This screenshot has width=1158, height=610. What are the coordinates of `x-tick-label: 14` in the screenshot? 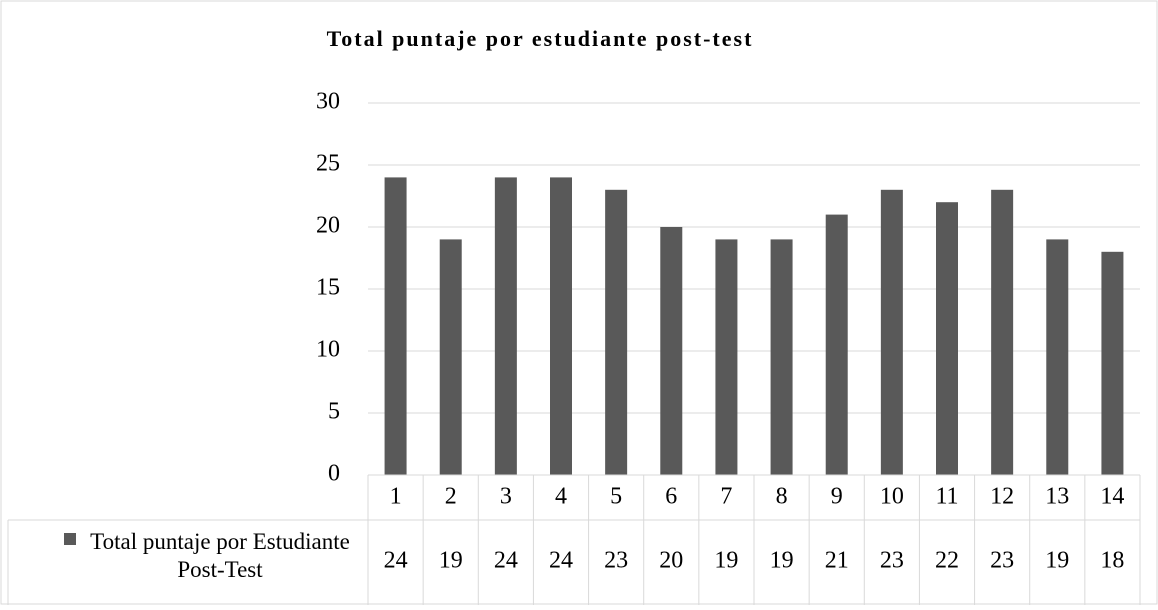 It's located at (1112, 497).